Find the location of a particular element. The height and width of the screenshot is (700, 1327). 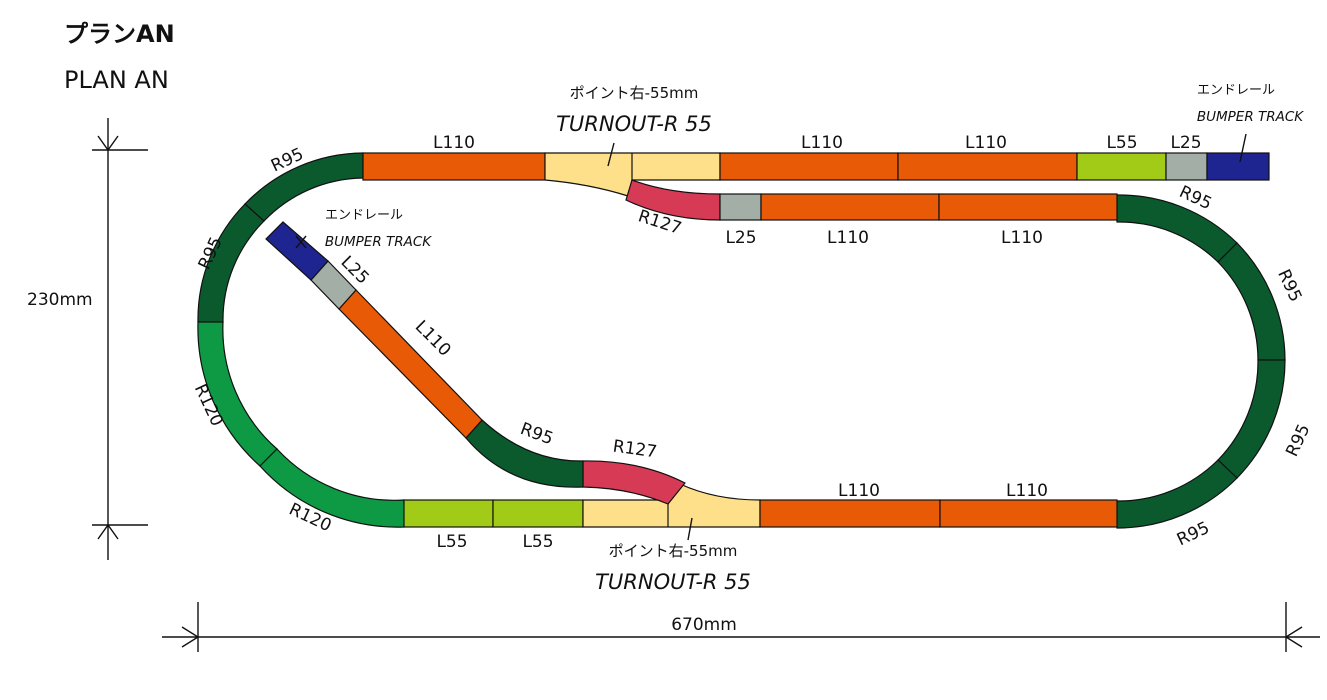

label-bottom-l110-2: L110 is located at coordinates (1027, 491).